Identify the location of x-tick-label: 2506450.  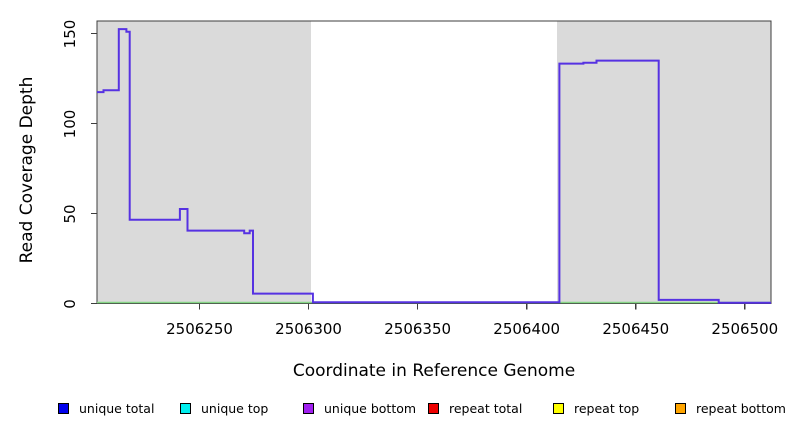
(636, 329).